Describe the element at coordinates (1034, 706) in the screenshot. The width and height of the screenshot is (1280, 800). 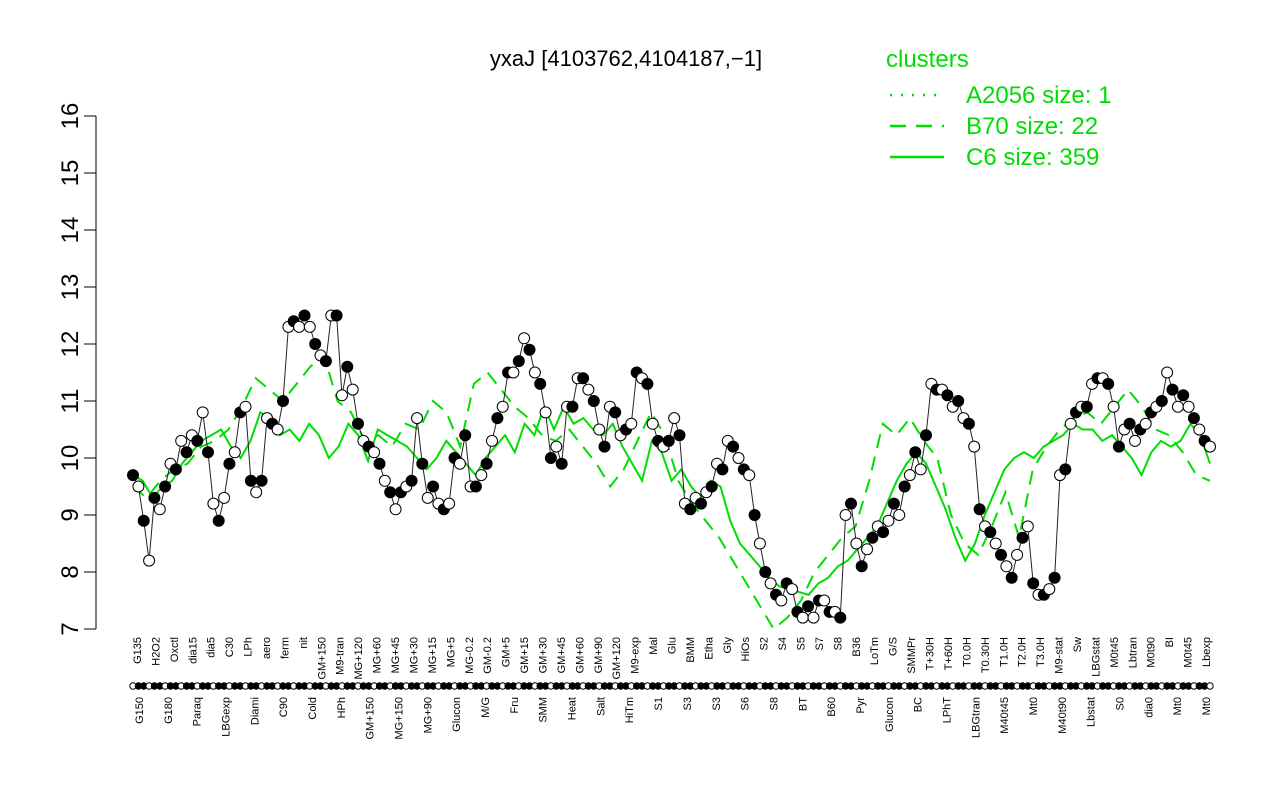
I see `x-label: Mt0` at that location.